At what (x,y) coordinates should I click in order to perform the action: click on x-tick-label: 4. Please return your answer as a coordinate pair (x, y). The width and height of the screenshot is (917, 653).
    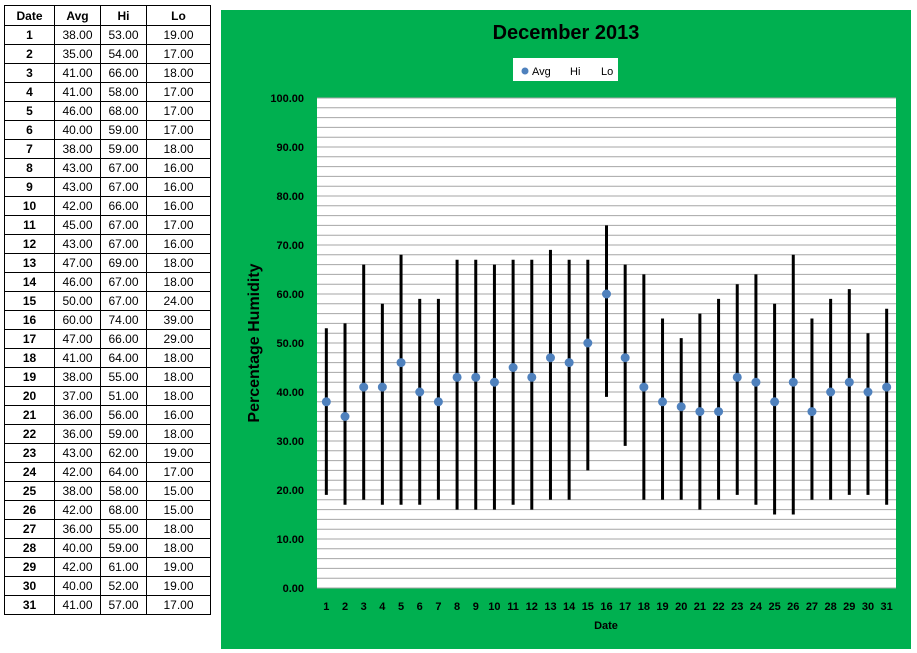
    Looking at the image, I should click on (382, 607).